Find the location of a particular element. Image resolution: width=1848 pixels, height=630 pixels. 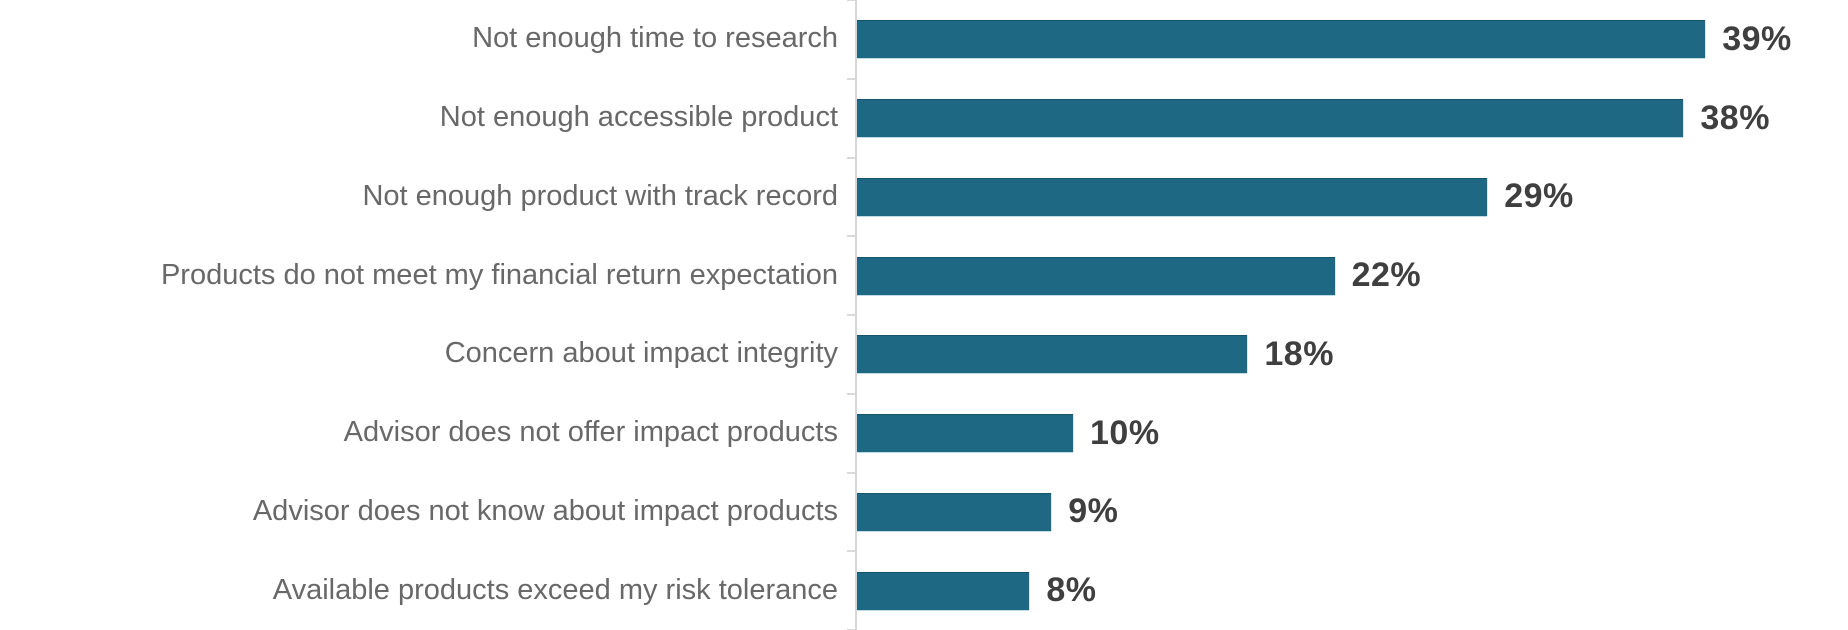

plot-area: 29% is located at coordinates (1351, 197).